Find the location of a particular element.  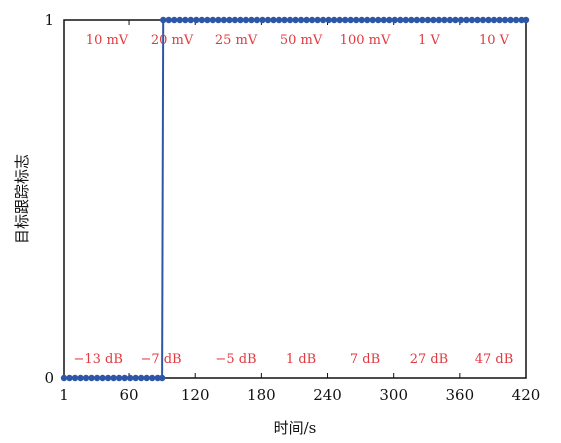

x-tick-label: 420 is located at coordinates (526, 395).